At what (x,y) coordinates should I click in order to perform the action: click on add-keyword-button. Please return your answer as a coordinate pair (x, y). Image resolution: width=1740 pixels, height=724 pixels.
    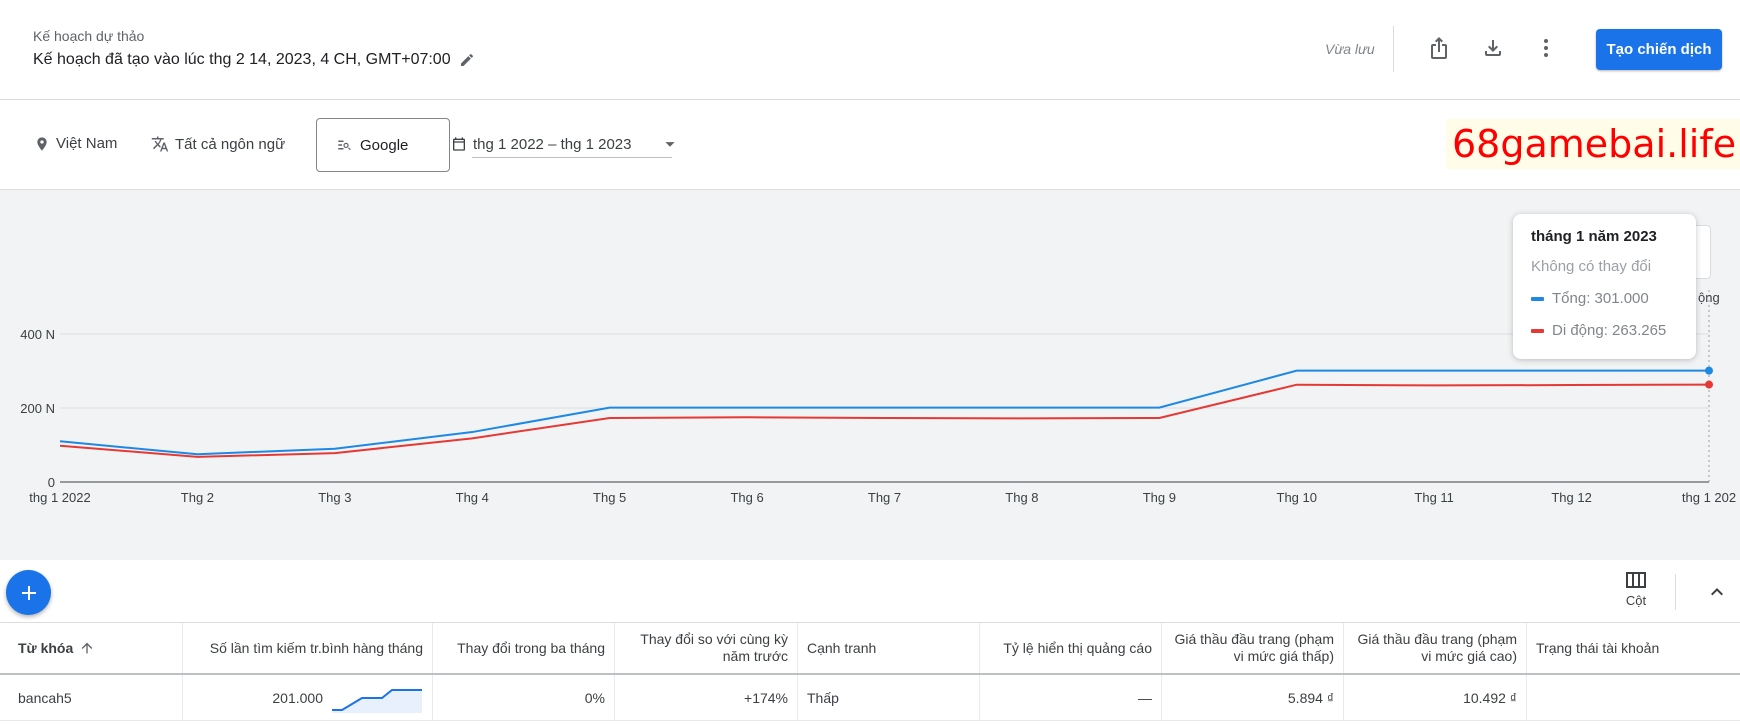
    Looking at the image, I should click on (28, 592).